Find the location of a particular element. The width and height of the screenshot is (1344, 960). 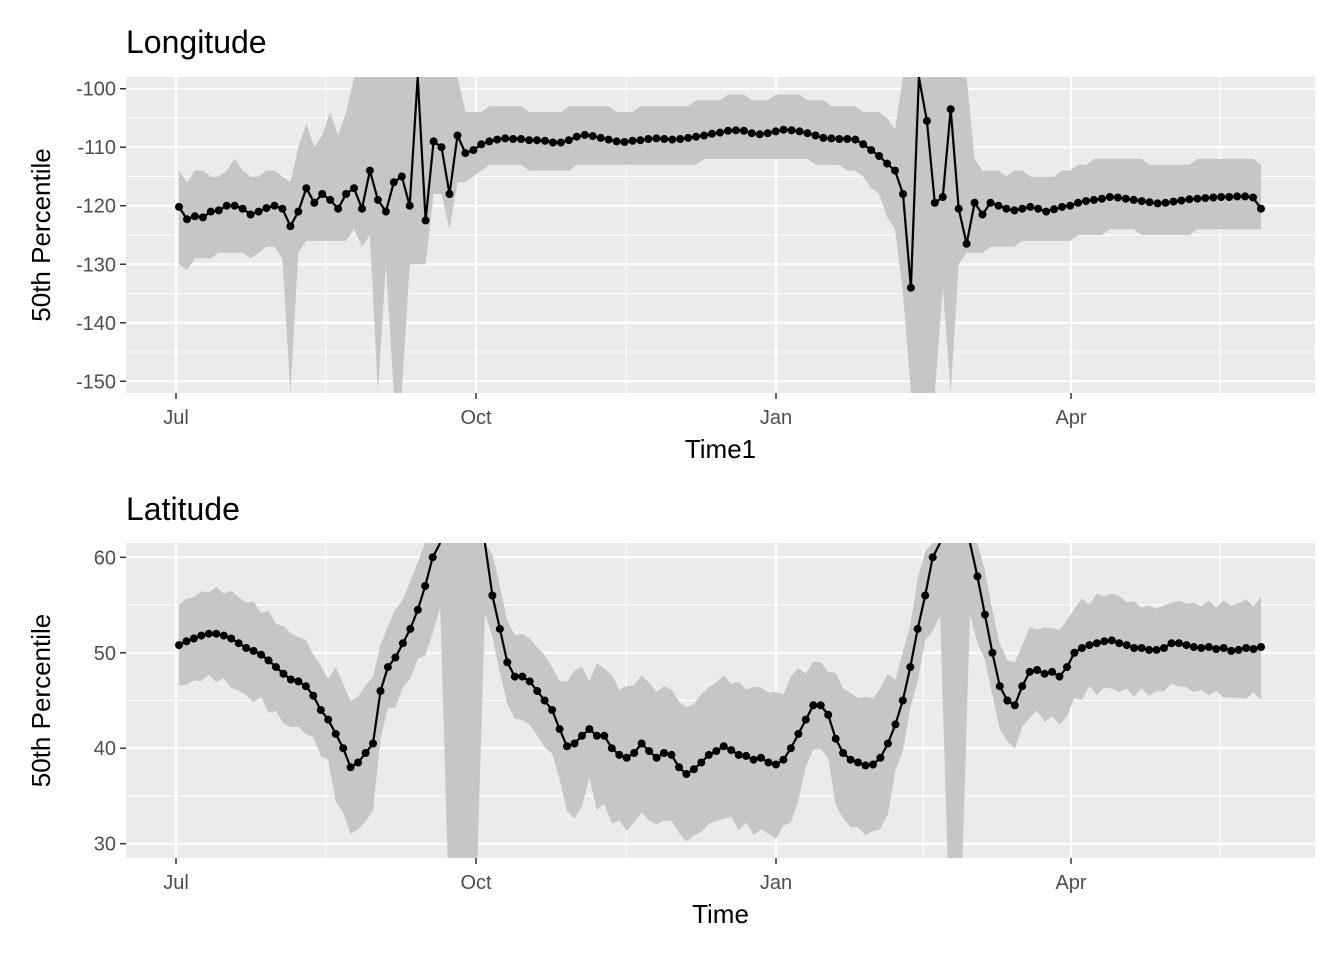

x-axis-title: Time1 is located at coordinates (720, 449).